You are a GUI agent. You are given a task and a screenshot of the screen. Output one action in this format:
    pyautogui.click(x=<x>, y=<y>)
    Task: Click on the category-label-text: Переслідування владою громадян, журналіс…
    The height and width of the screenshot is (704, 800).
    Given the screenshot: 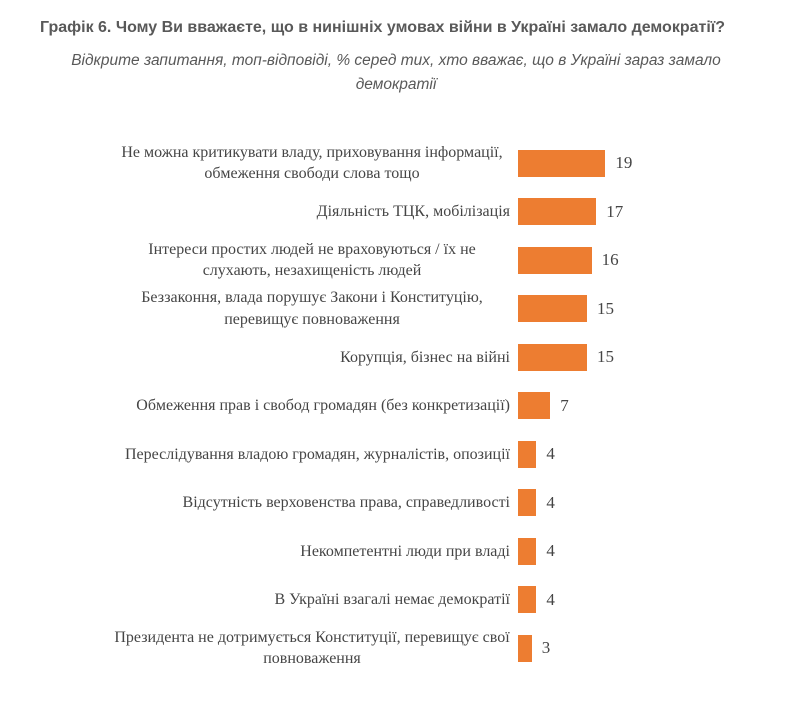 What is the action you would take?
    pyautogui.click(x=317, y=454)
    